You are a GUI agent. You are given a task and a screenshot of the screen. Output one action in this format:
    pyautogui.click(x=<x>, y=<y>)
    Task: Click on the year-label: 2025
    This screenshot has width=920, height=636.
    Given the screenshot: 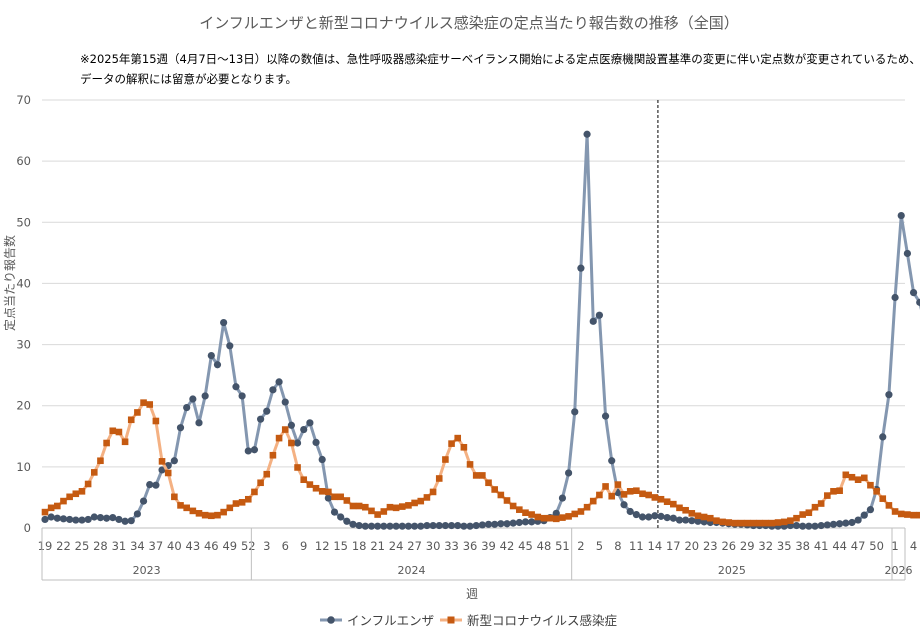 What is the action you would take?
    pyautogui.click(x=732, y=570)
    